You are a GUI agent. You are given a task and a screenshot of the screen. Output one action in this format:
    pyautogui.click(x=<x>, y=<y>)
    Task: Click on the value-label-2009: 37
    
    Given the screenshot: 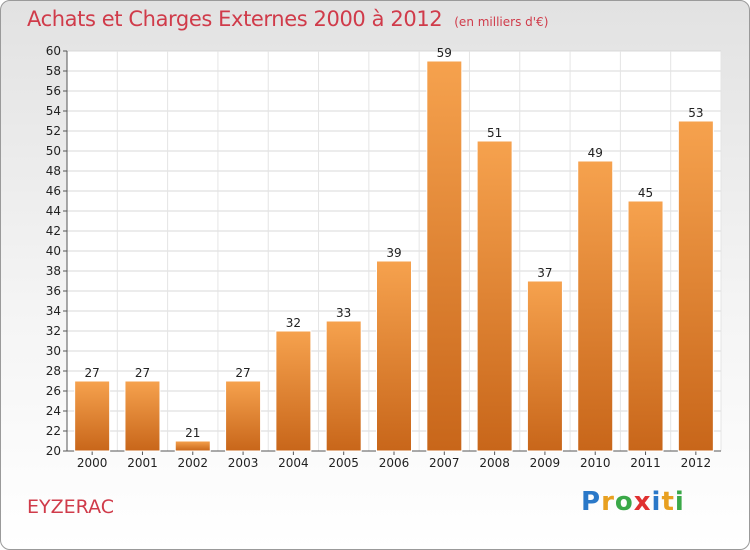 What is the action you would take?
    pyautogui.click(x=544, y=273)
    